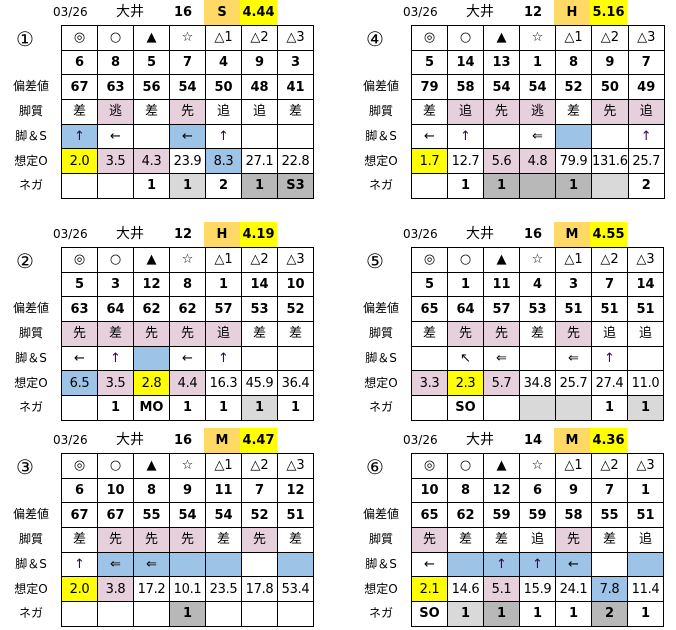  Describe the element at coordinates (187, 87) in the screenshot. I see `hensa-row: 67 63 56 54 50 48 41` at that location.